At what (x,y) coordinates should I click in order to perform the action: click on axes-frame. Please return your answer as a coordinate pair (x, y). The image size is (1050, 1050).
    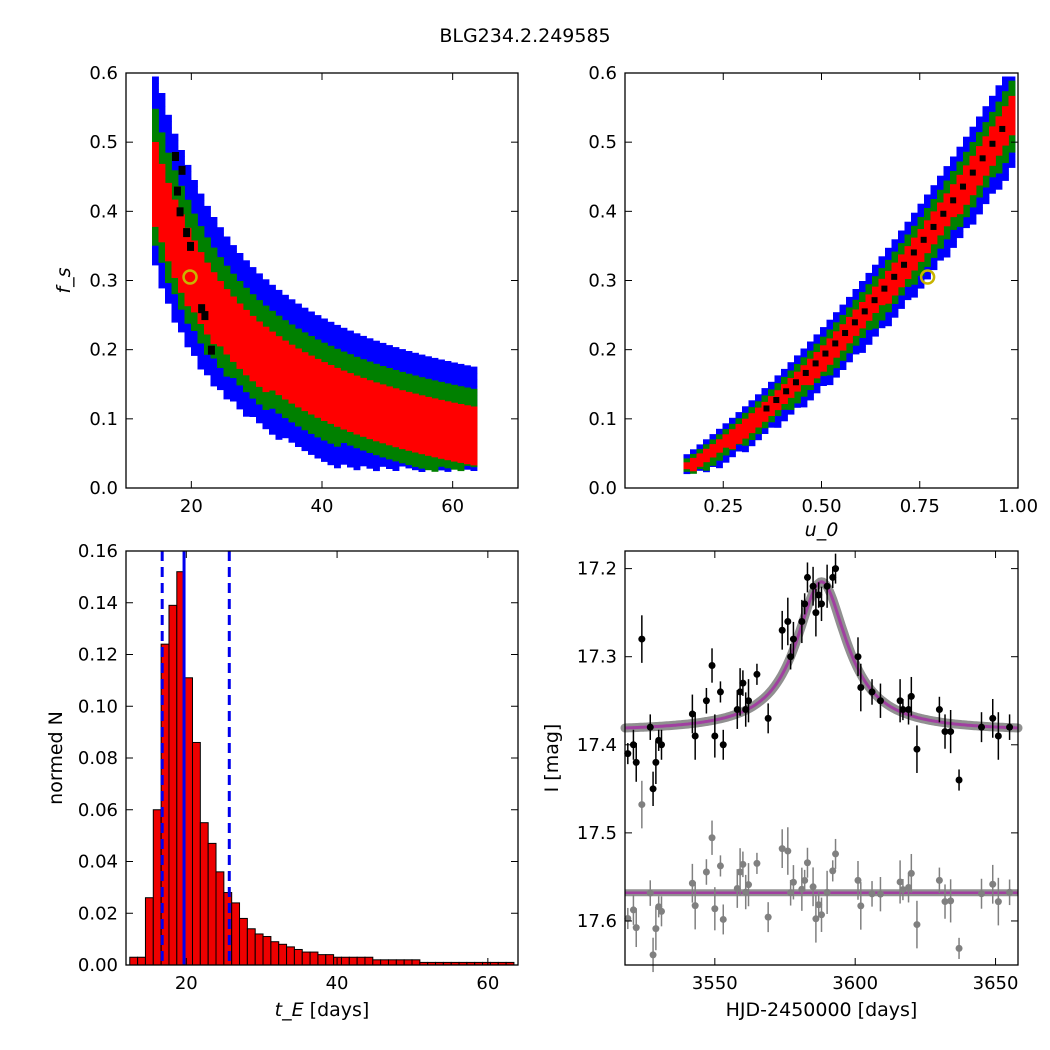
    Looking at the image, I should click on (821, 758).